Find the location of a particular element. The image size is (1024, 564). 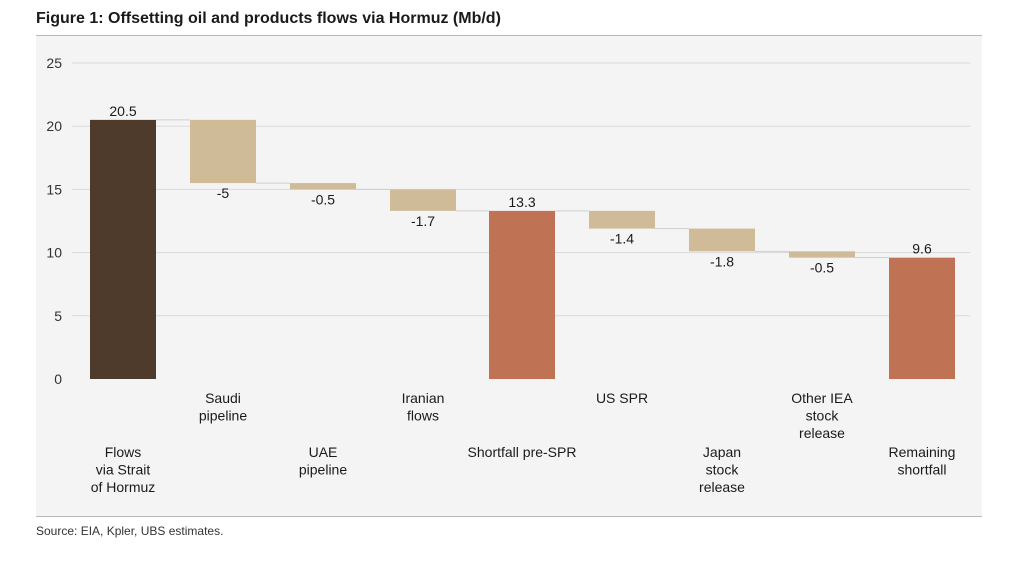

source-note: Source: EIA, Kpler, UBS estimates. is located at coordinates (130, 531).